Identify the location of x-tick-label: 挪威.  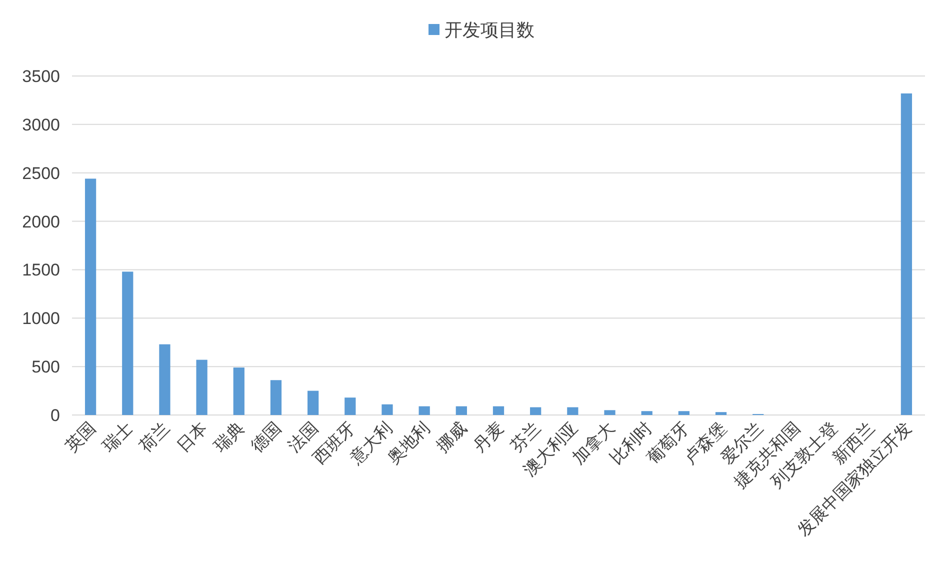
(451, 437).